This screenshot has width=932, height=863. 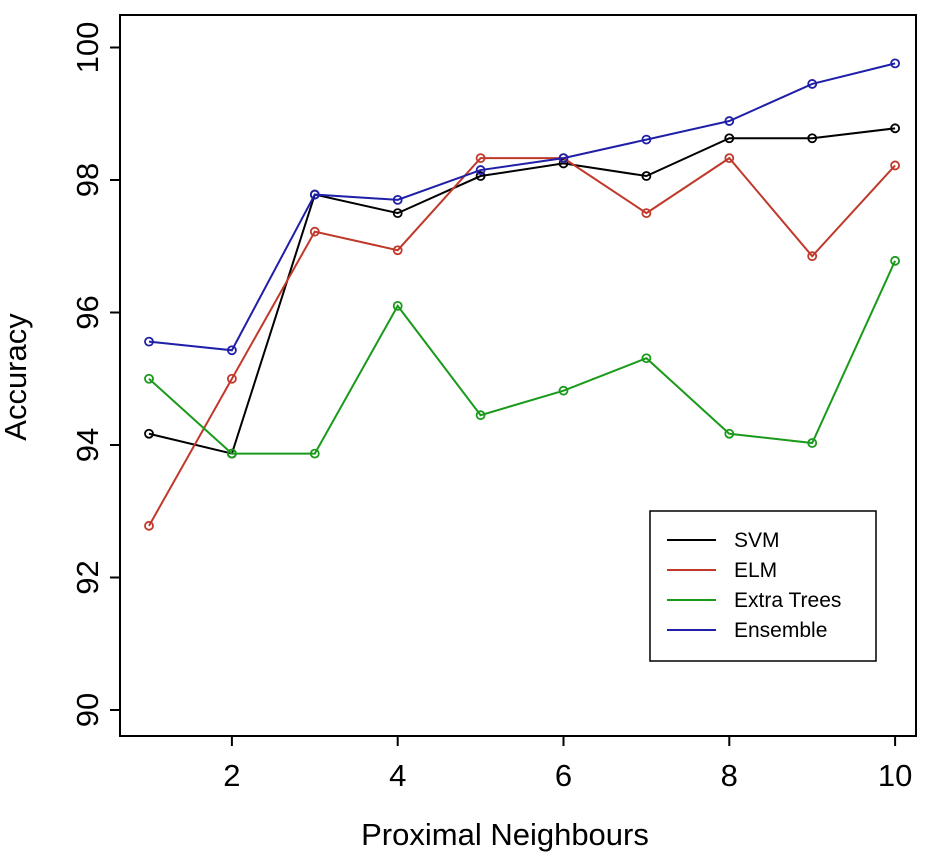 I want to click on y-tick-label: 100, so click(x=87, y=48).